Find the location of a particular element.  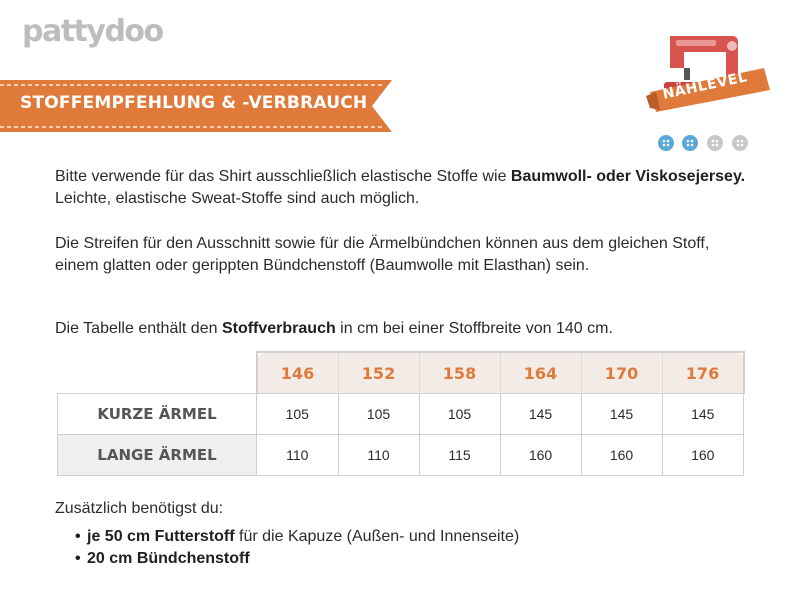

section-title: STOFFEMPFEHLUNG & -VERBRAUCH is located at coordinates (194, 103).